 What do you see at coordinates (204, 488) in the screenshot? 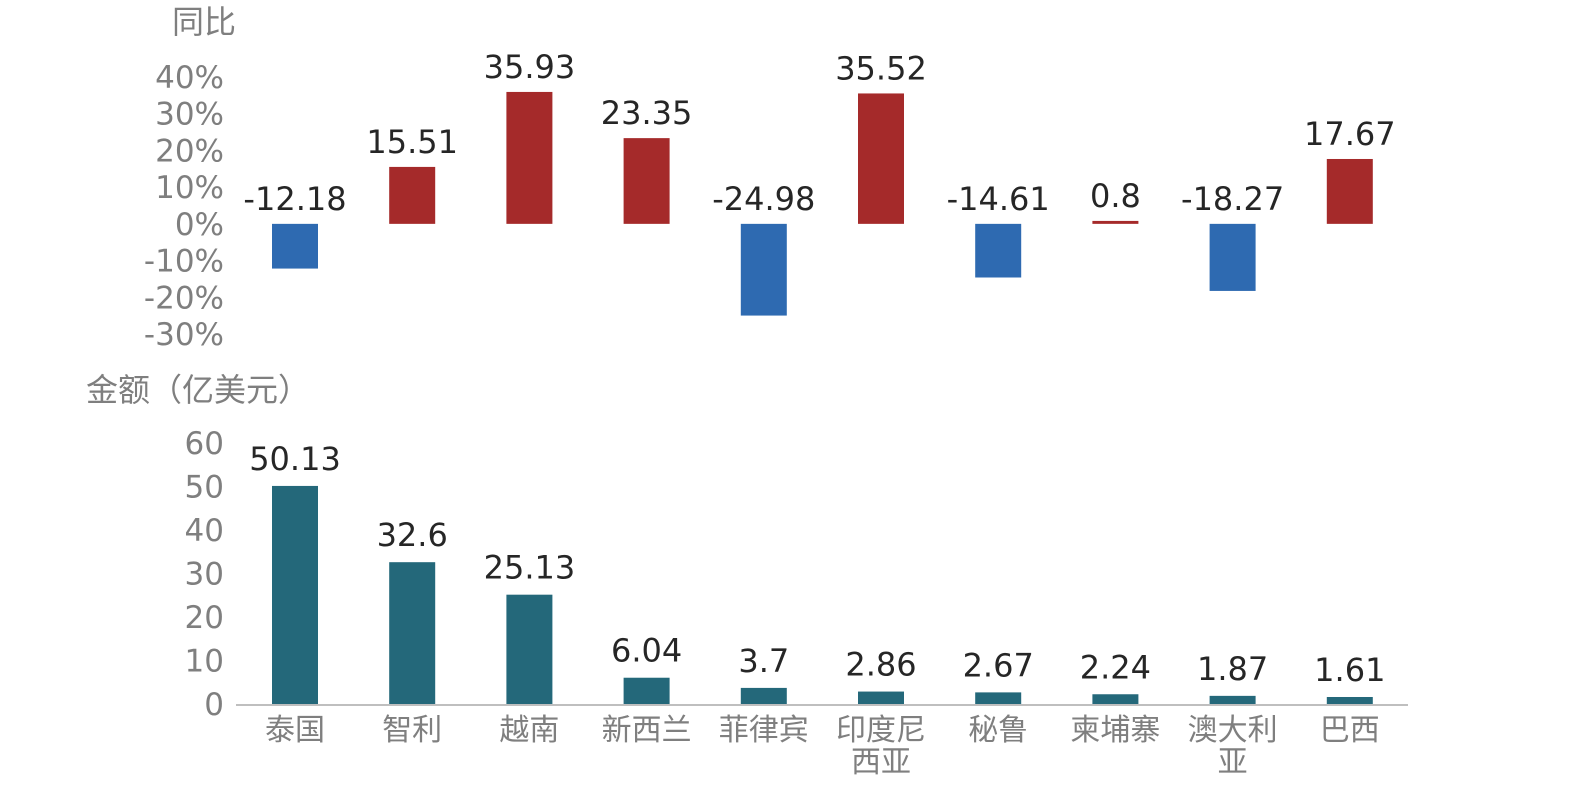
I see `amount-tick-label: 50` at bounding box center [204, 488].